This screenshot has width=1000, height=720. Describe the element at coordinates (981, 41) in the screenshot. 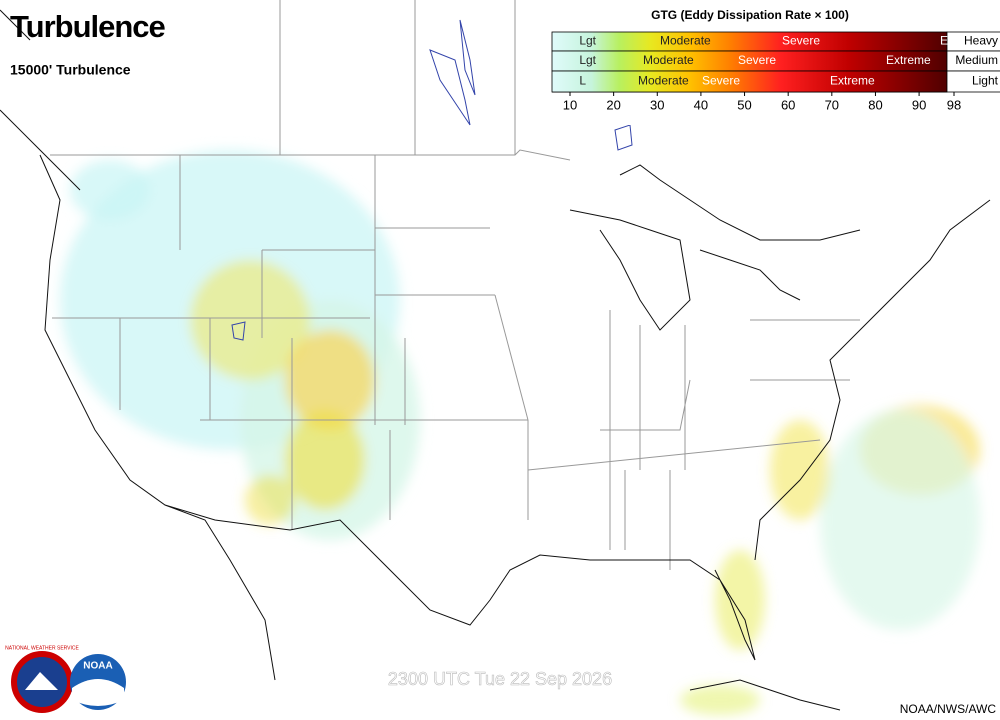

I see `legend-row-label: Heavy` at that location.